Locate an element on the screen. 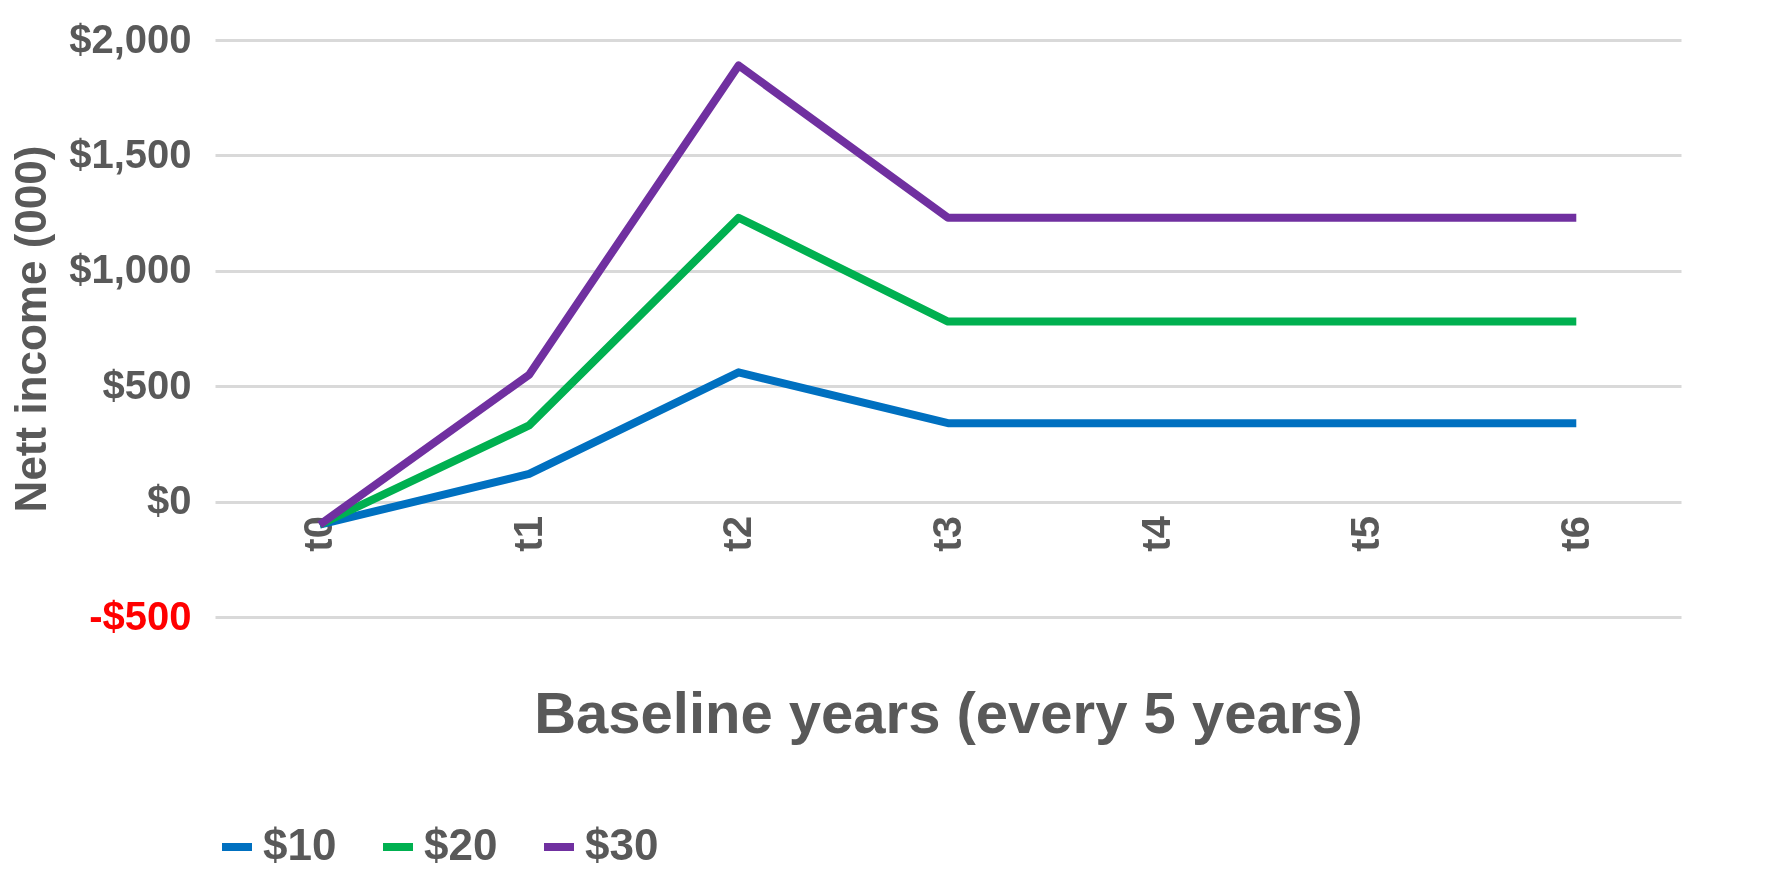  y-tick-label: $2,000 is located at coordinates (130, 38).